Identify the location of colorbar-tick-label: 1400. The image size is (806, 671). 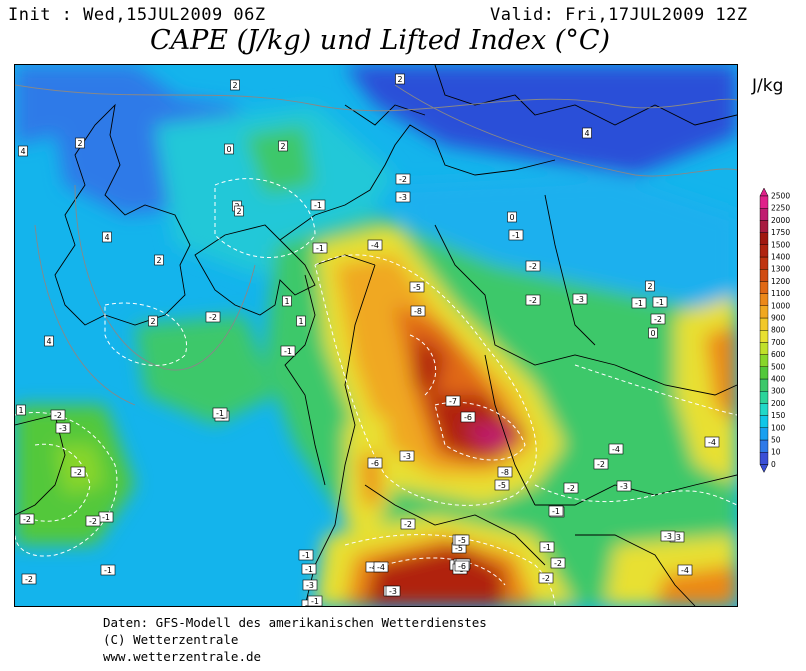
(780, 257).